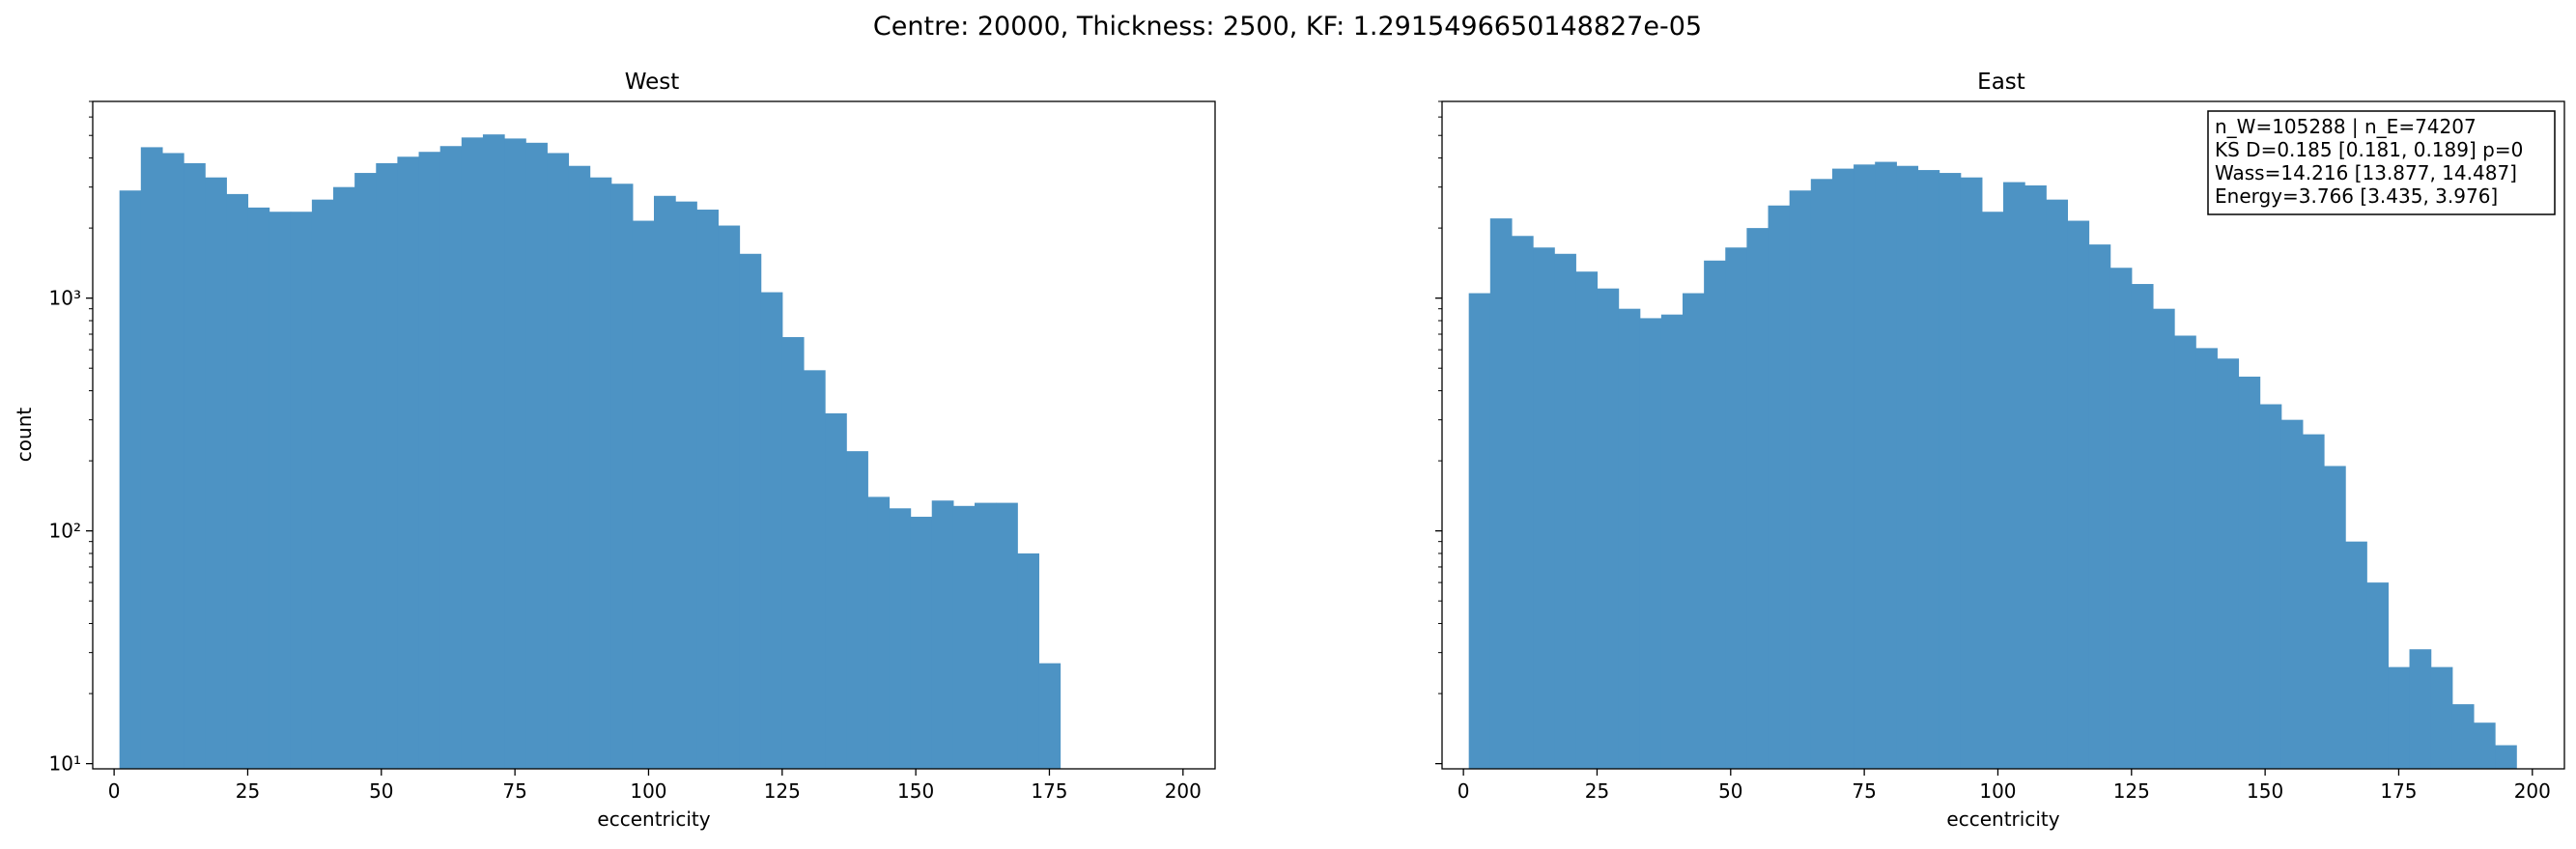  I want to click on east-x-ticks: 0 25 50 75 100 125 150 175 200, so click(2005, 786).